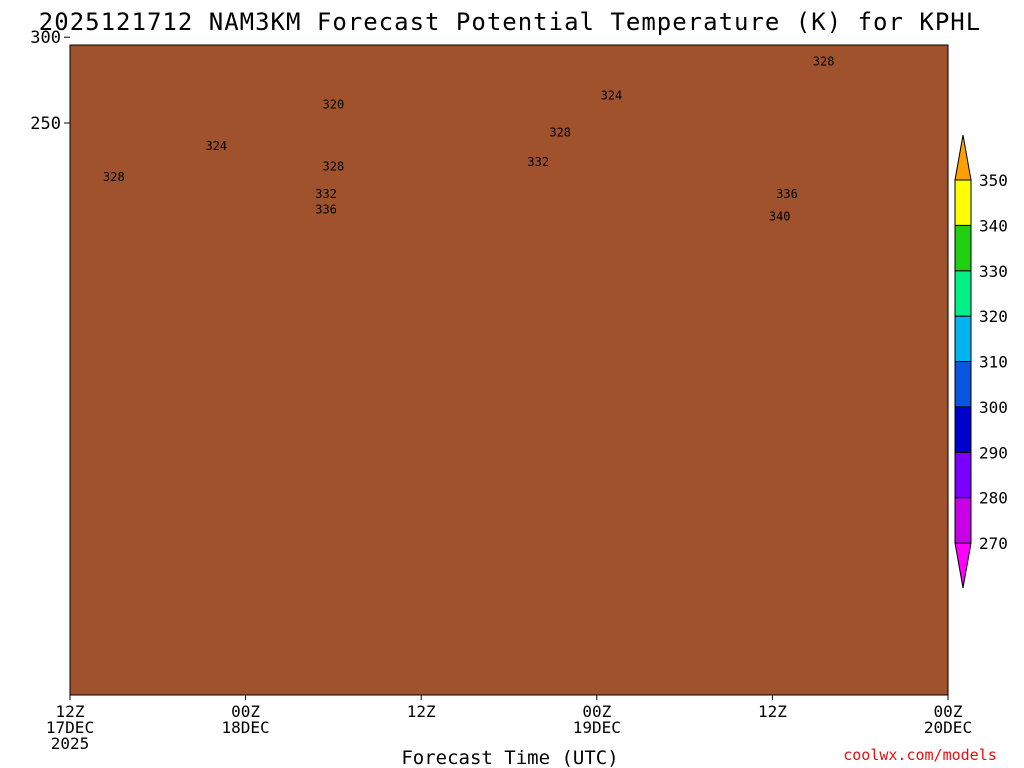 This screenshot has width=1024, height=768. I want to click on y-tick-label: 250, so click(45, 124).